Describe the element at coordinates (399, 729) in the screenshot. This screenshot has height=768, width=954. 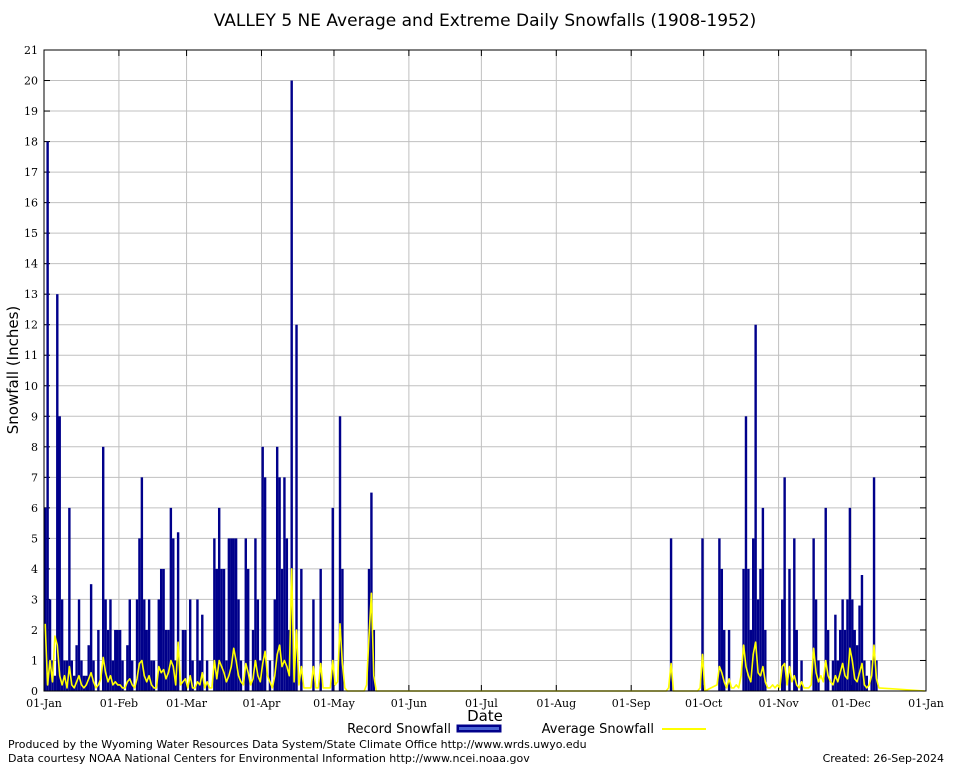
I see `legend-record-label: Record Snowfall` at that location.